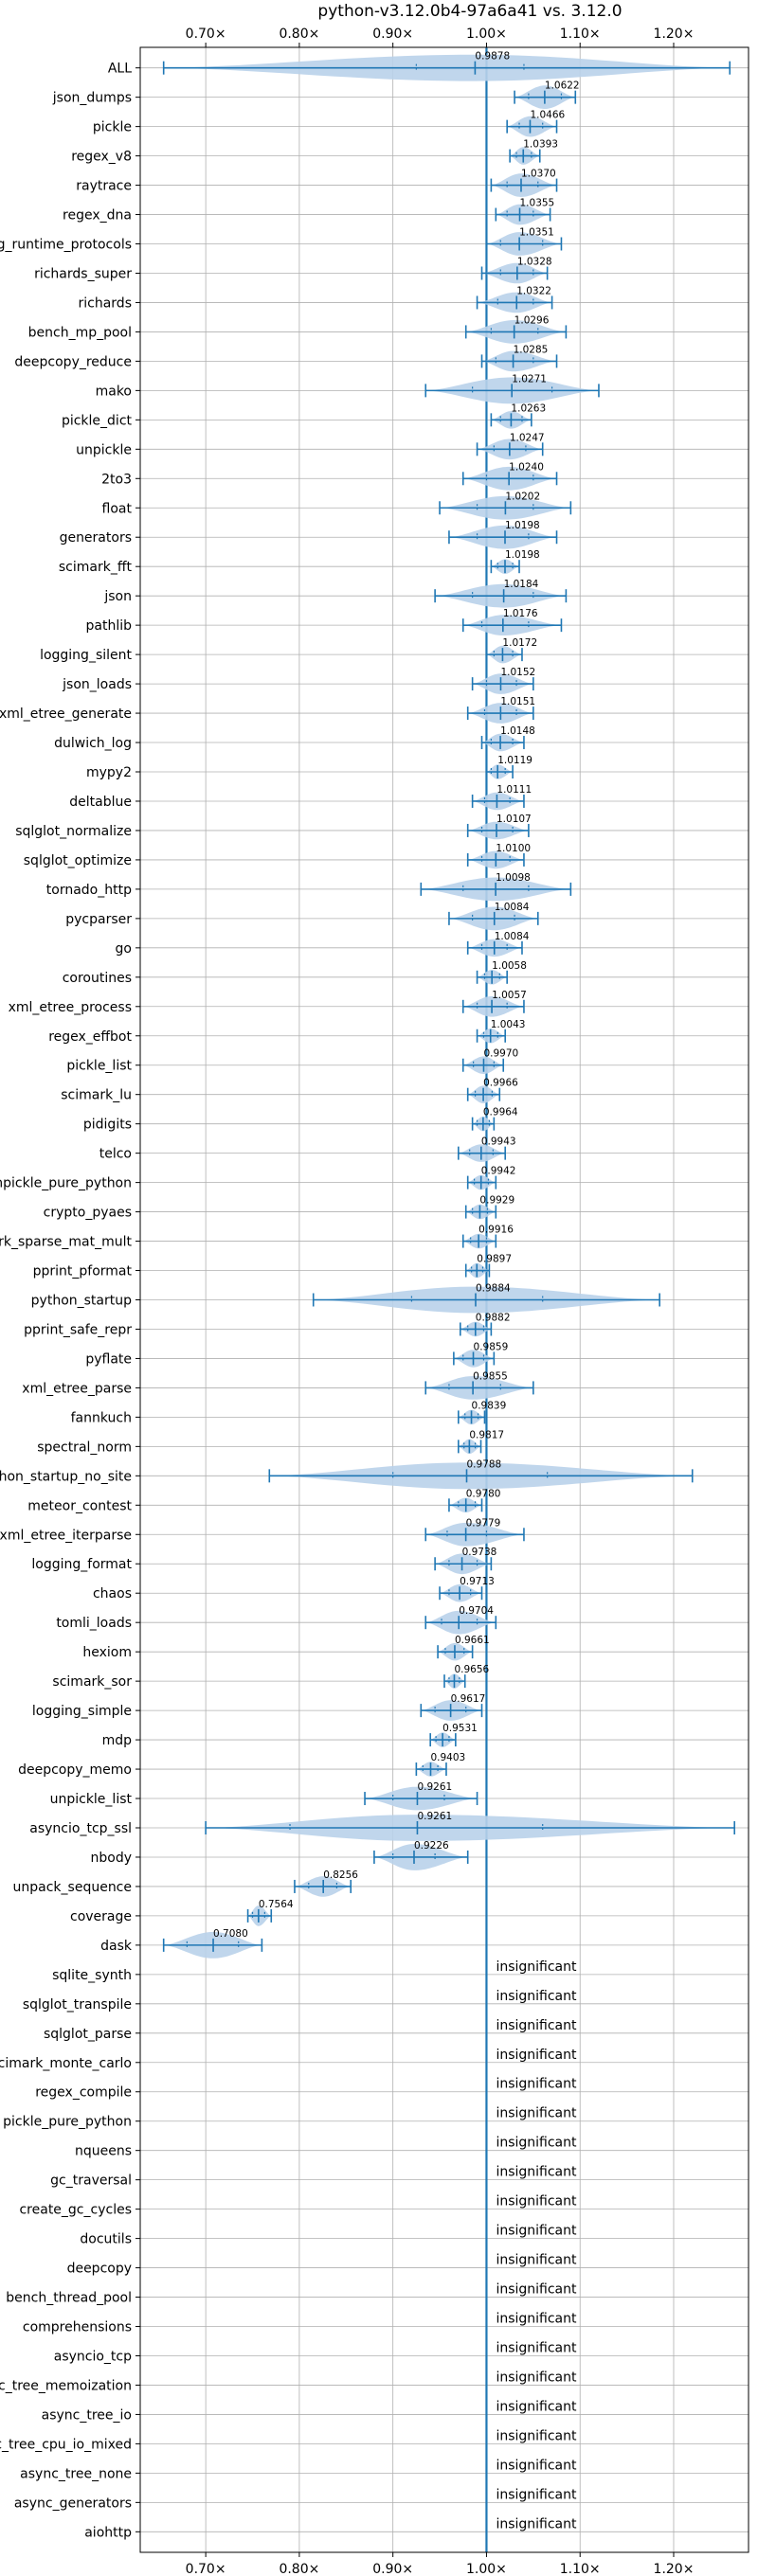 The height and width of the screenshot is (2576, 758). What do you see at coordinates (517, 701) in the screenshot?
I see `value-label: 1.0151` at bounding box center [517, 701].